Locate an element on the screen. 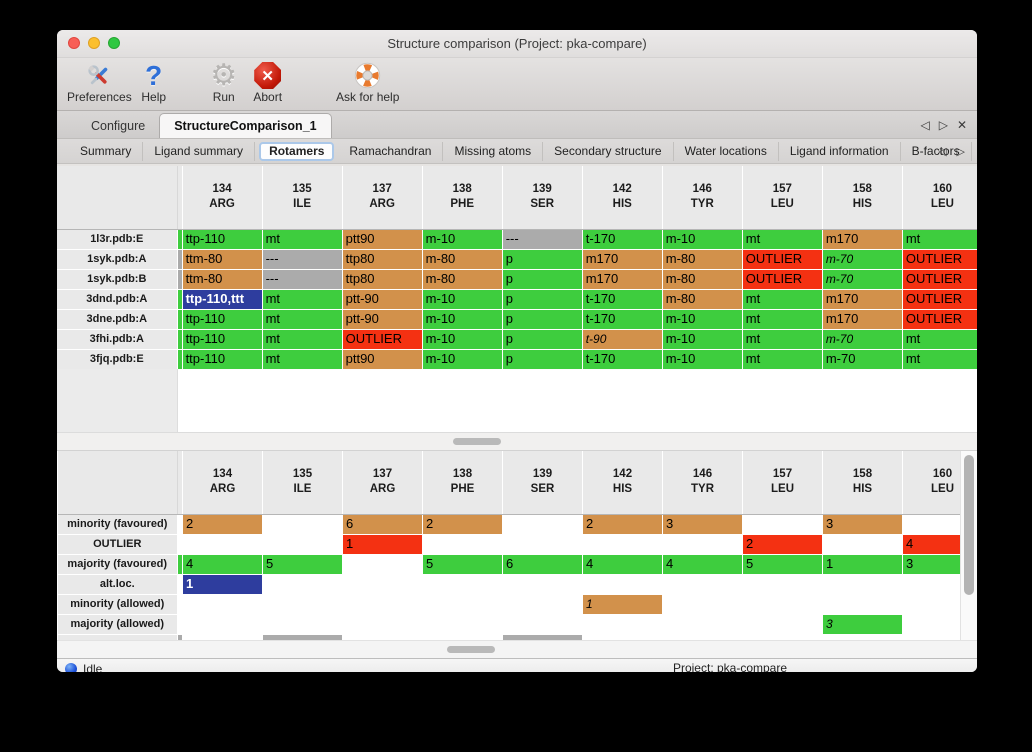 The image size is (1032, 752). subtab-ligand-summary: Ligand summary is located at coordinates (199, 151).